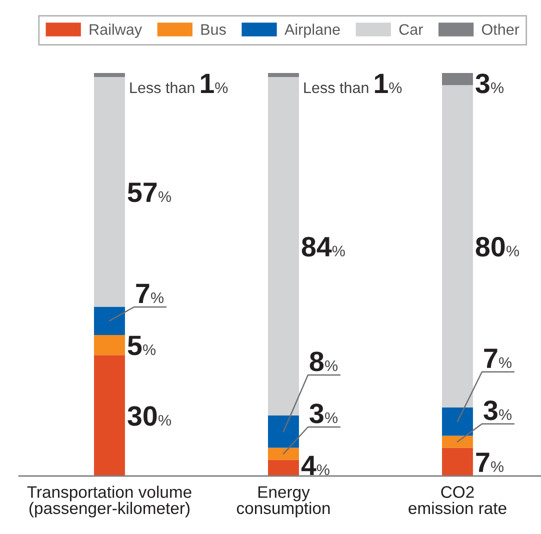 This screenshot has height=534, width=541. I want to click on data-label: 4%, so click(315, 466).